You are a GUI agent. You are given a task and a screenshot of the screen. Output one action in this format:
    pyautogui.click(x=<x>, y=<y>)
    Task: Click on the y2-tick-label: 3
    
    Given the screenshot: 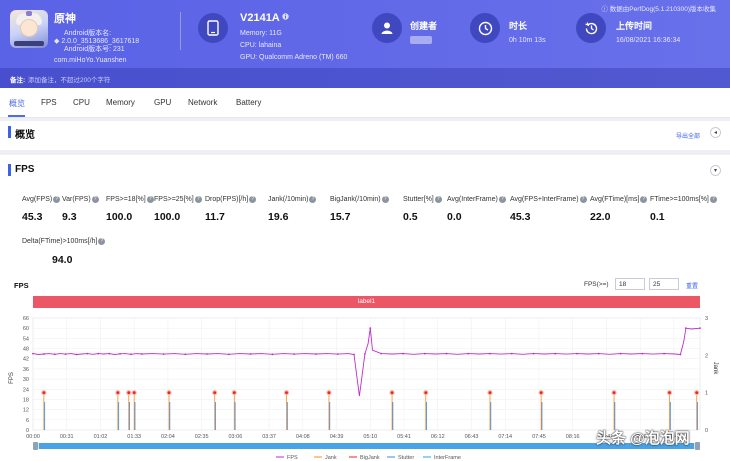 What is the action you would take?
    pyautogui.click(x=706, y=319)
    